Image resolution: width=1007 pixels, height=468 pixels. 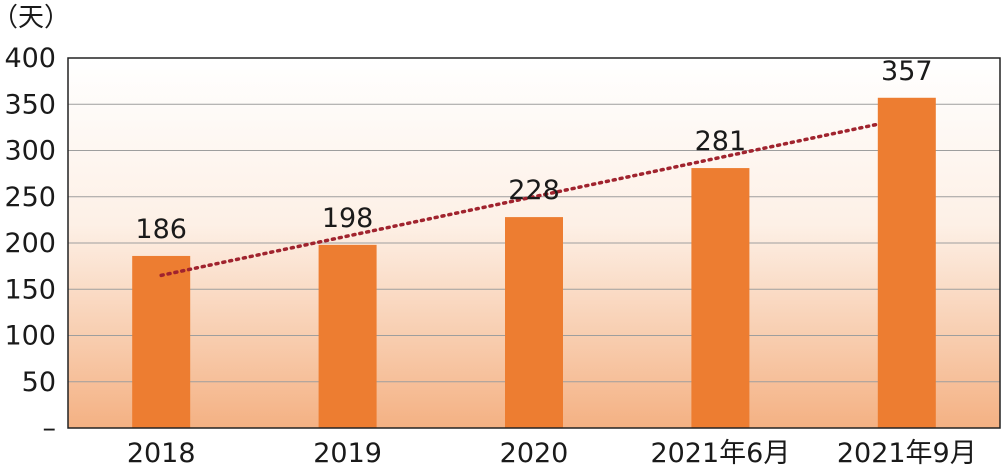 I want to click on data-label: 281, so click(x=721, y=141).